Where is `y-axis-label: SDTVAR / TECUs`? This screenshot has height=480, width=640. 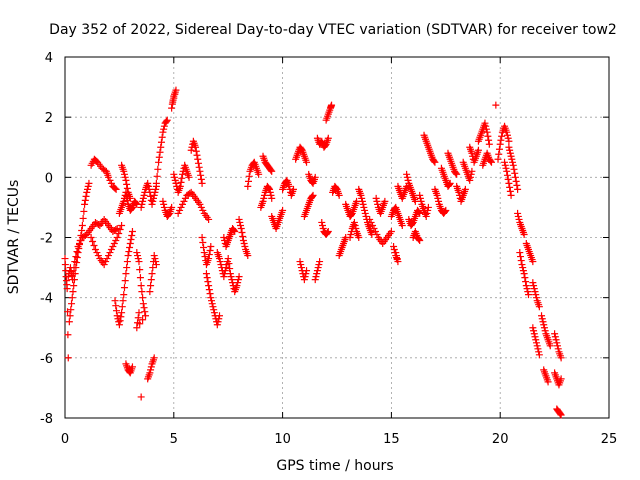 y-axis-label: SDTVAR / TECUs is located at coordinates (14, 237).